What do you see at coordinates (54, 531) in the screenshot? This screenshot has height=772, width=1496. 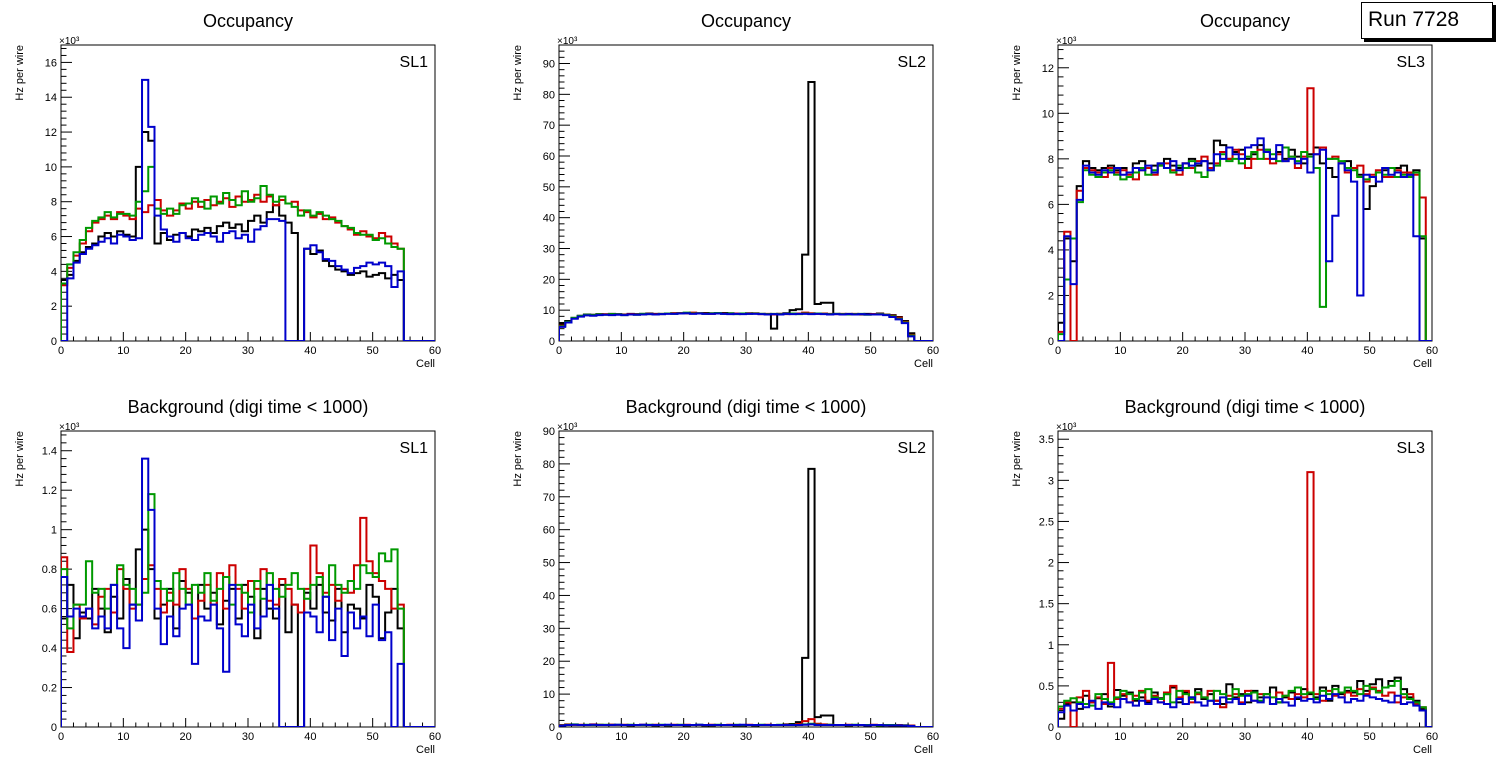 I see `y-tick-label: 1` at bounding box center [54, 531].